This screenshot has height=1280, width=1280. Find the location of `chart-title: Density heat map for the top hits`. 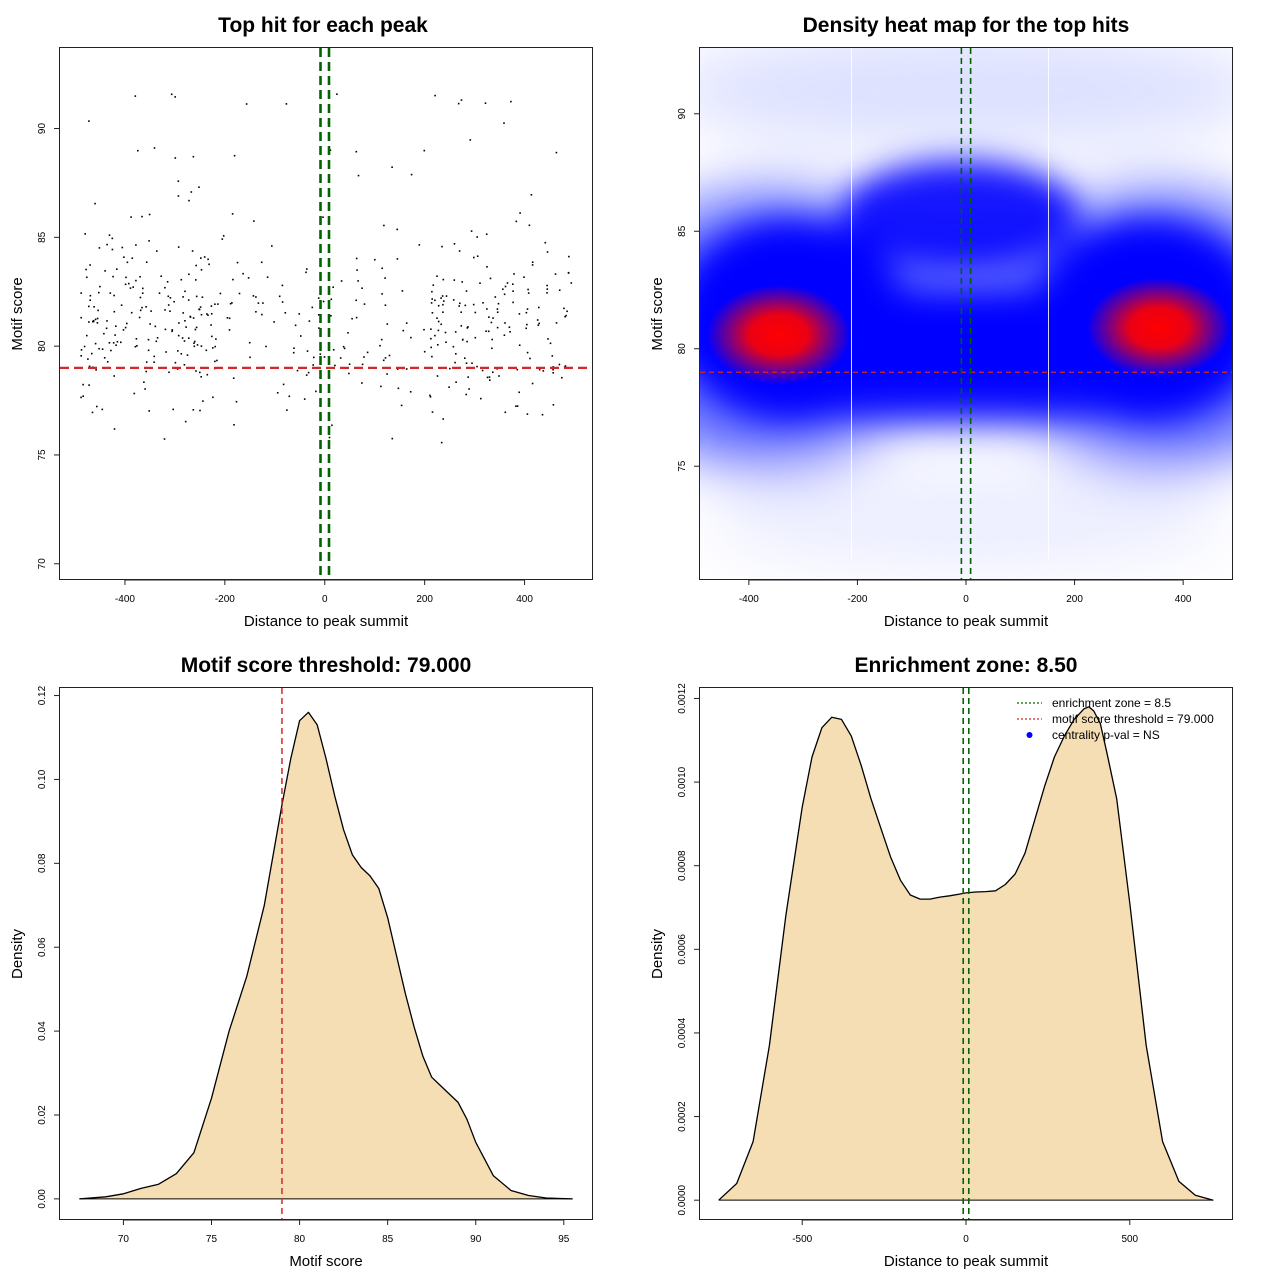

chart-title: Density heat map for the top hits is located at coordinates (966, 25).